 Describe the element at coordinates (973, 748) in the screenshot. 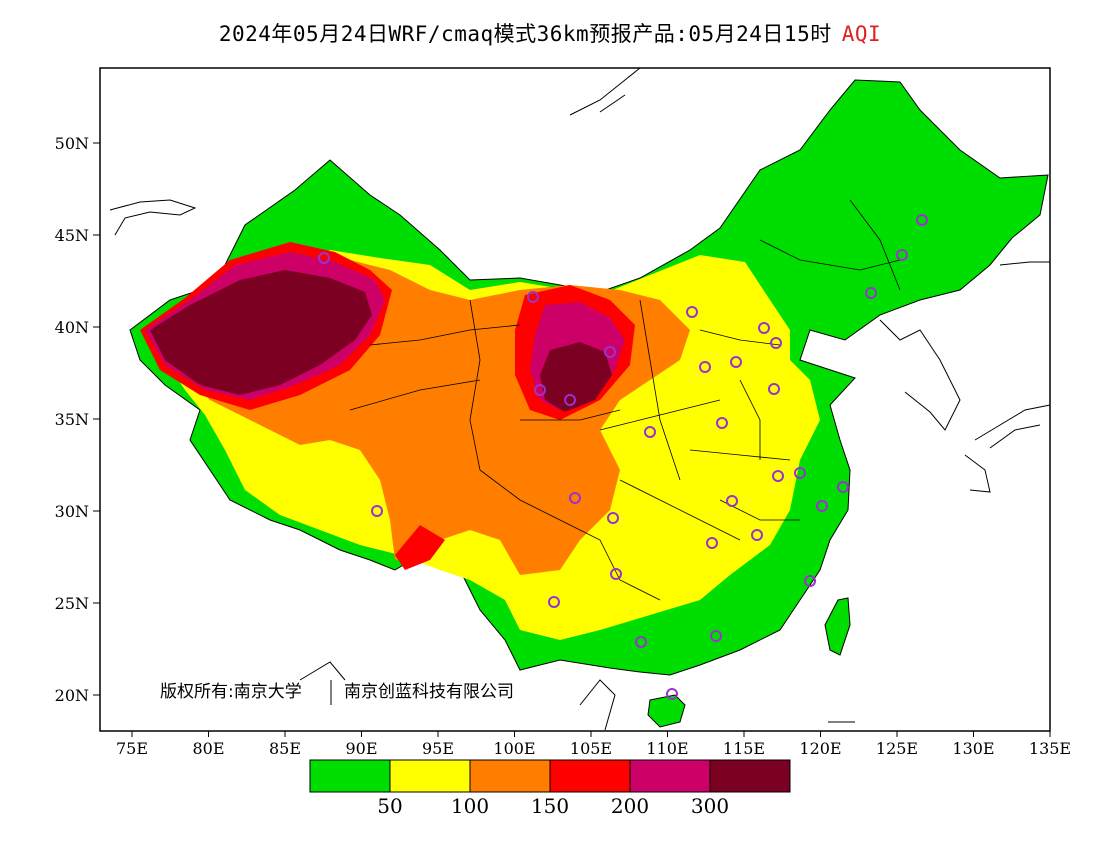

I see `x-tick-label: 130E` at that location.